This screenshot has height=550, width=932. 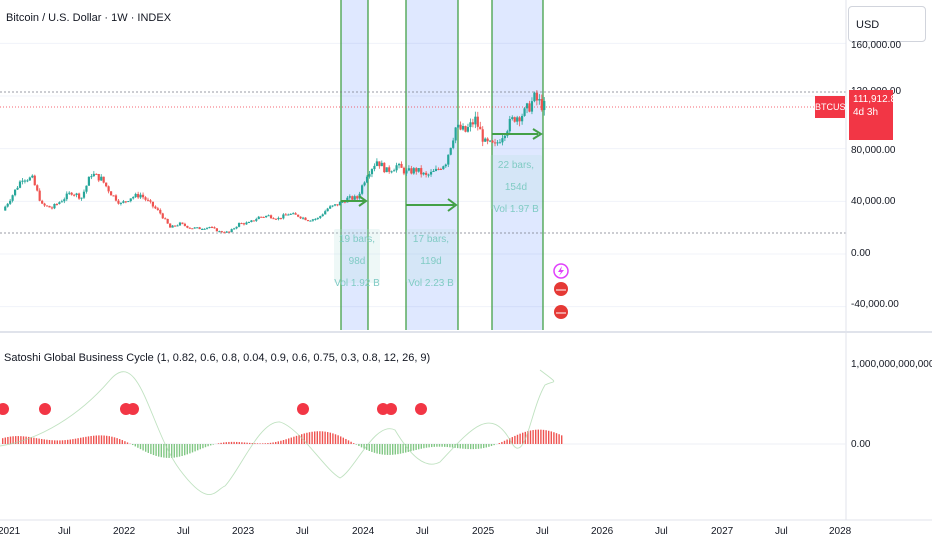 I want to click on time-tick: 2023, so click(x=243, y=531).